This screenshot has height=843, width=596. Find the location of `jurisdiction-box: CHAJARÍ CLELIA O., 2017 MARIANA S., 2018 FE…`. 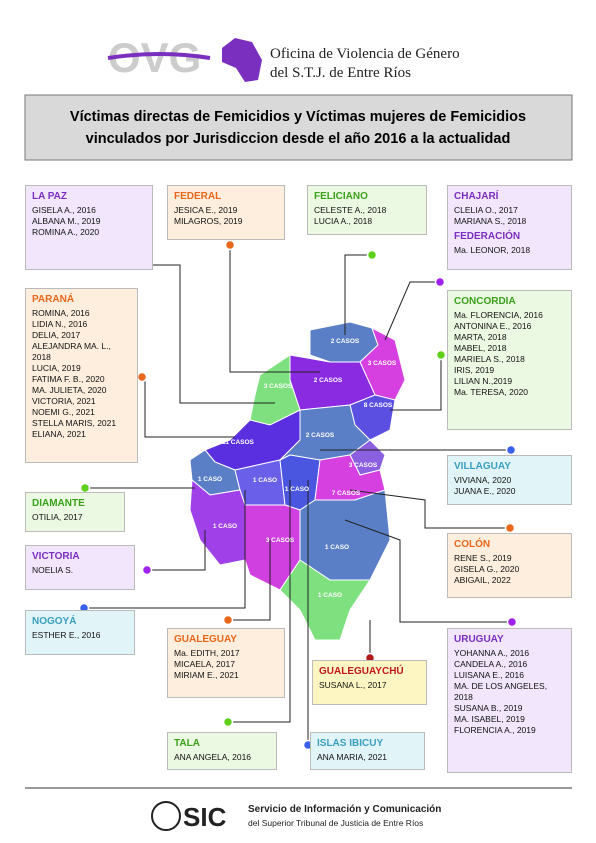

jurisdiction-box: CHAJARÍ CLELIA O., 2017 MARIANA S., 2018 FE… is located at coordinates (509, 227).